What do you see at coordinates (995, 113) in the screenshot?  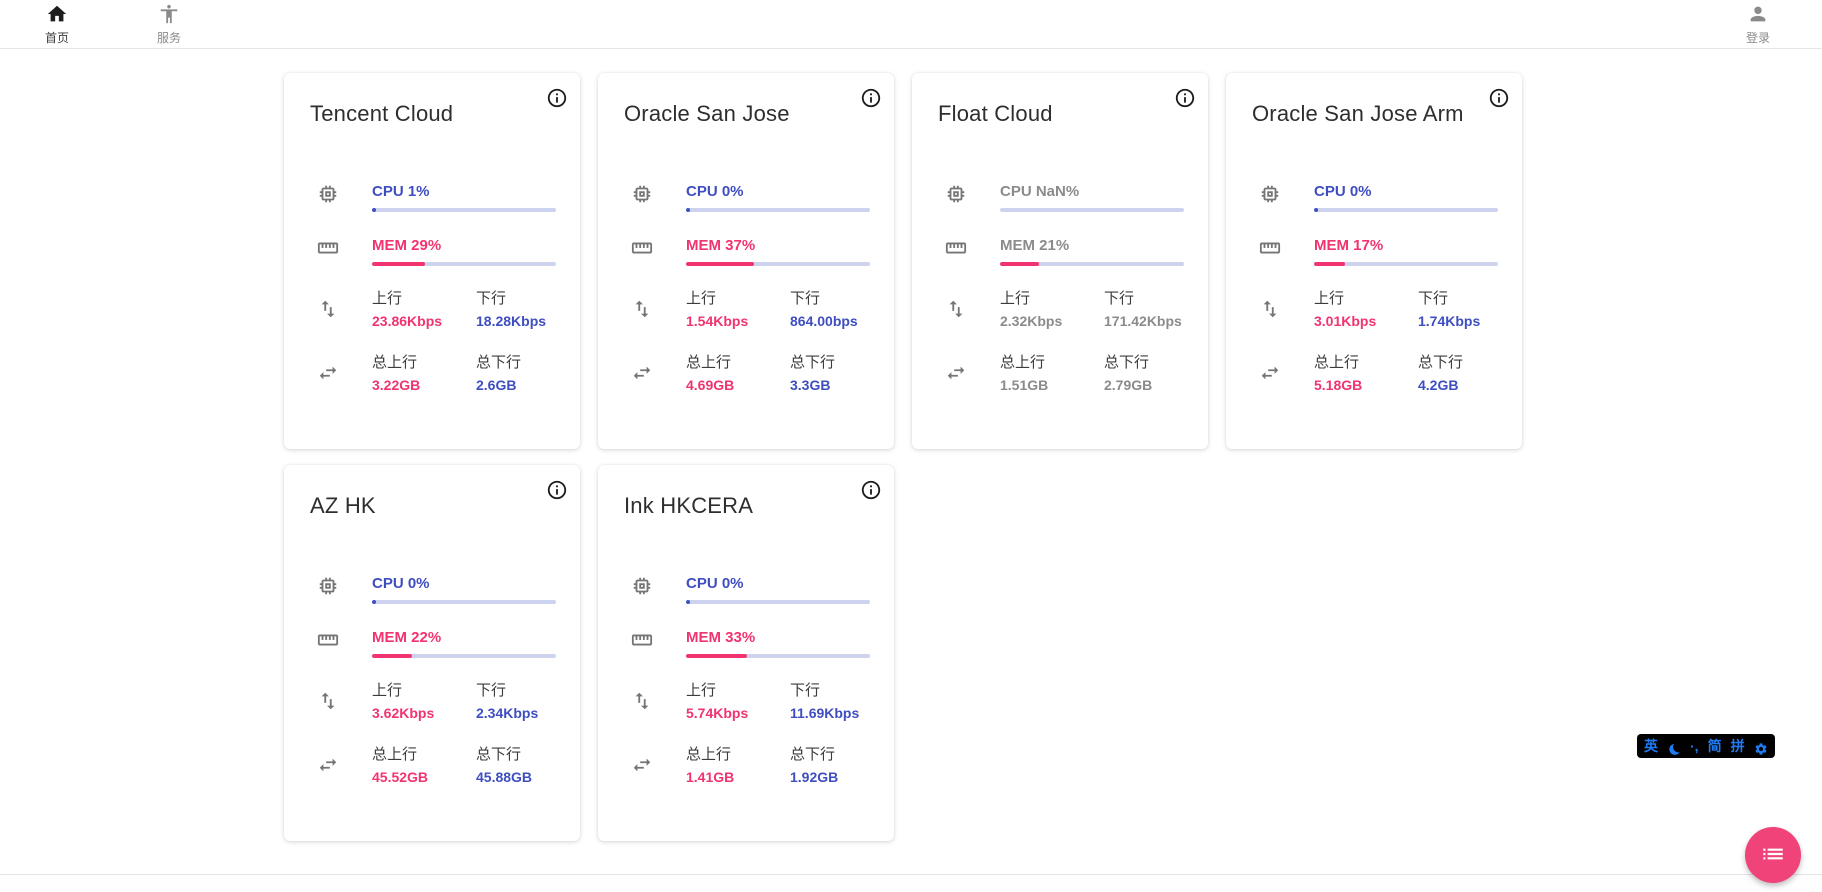 I see `server-name: Float Cloud` at bounding box center [995, 113].